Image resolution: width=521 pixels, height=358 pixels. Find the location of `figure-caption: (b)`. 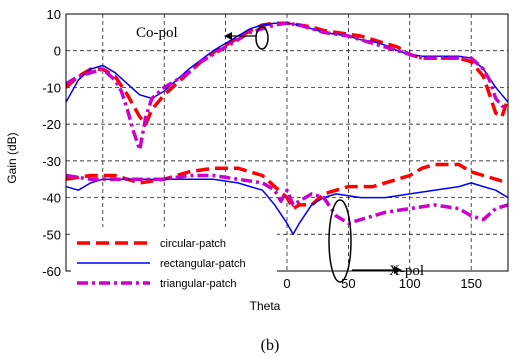

figure-caption: (b) is located at coordinates (270, 345).